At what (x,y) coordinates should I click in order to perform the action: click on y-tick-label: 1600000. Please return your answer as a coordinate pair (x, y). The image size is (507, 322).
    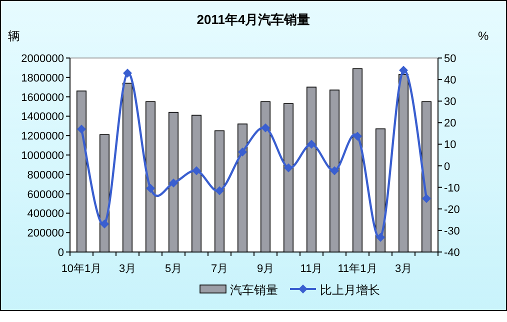
    Looking at the image, I should click on (42, 98).